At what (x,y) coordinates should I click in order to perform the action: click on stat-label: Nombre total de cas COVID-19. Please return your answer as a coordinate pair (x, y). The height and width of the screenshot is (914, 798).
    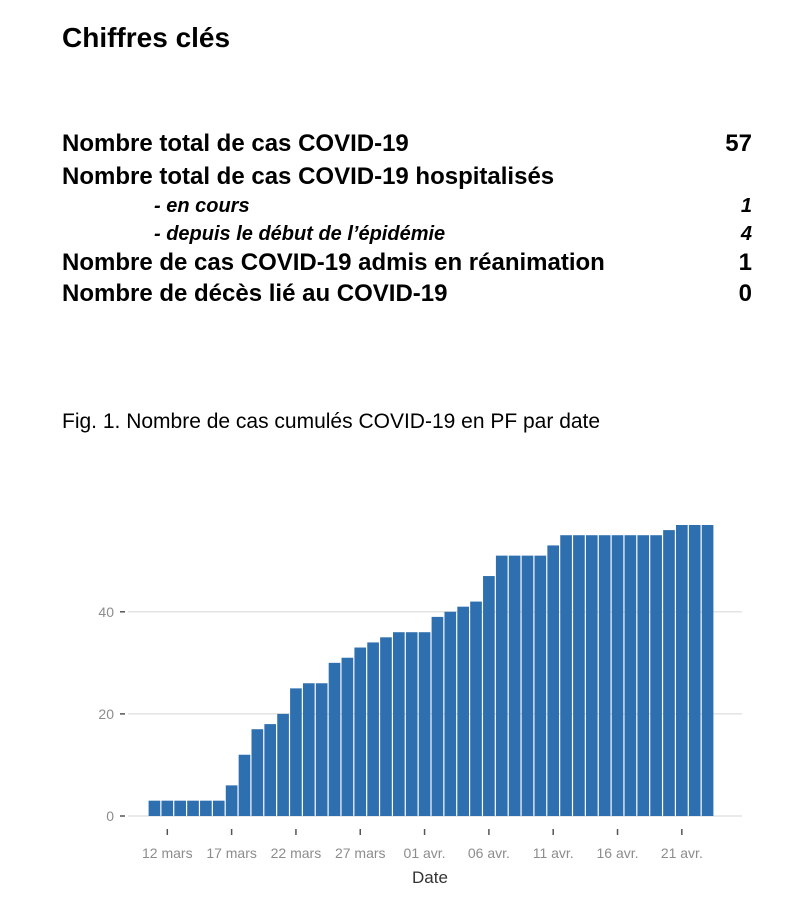
    Looking at the image, I should click on (235, 143).